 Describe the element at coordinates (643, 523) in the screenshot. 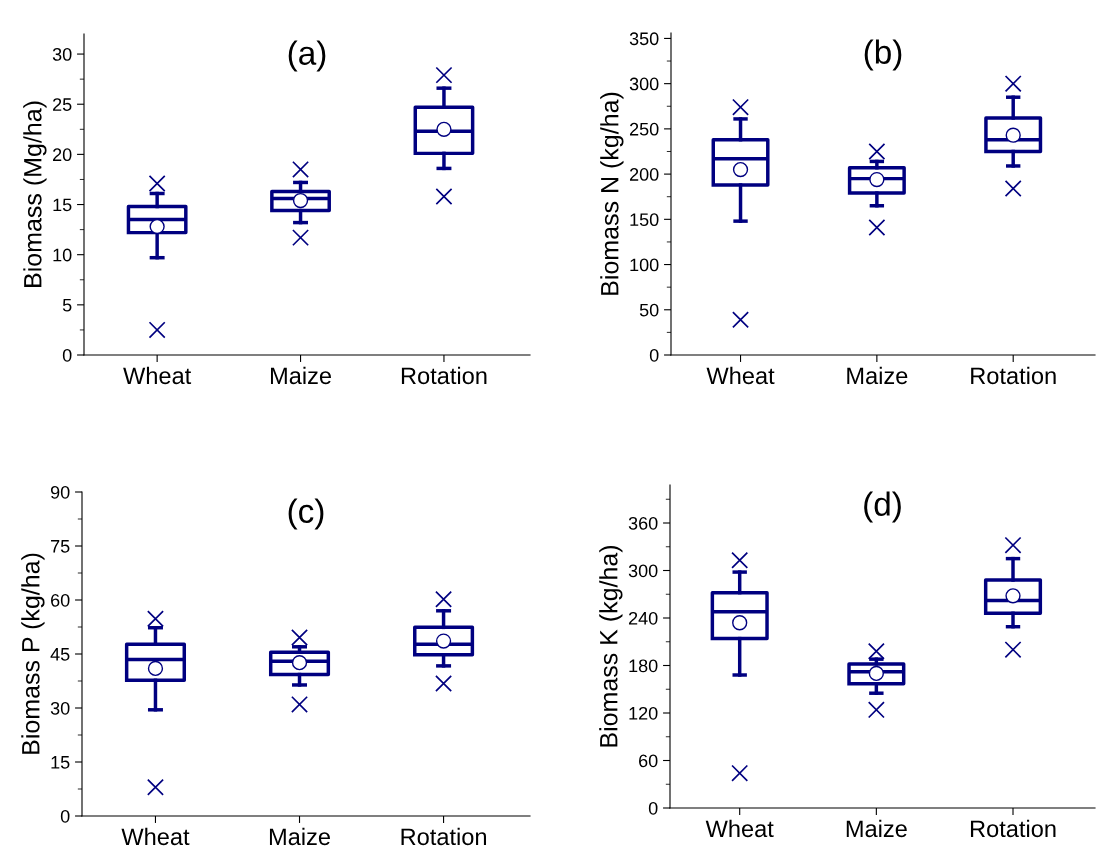

I see `y-tick-label: 360` at that location.